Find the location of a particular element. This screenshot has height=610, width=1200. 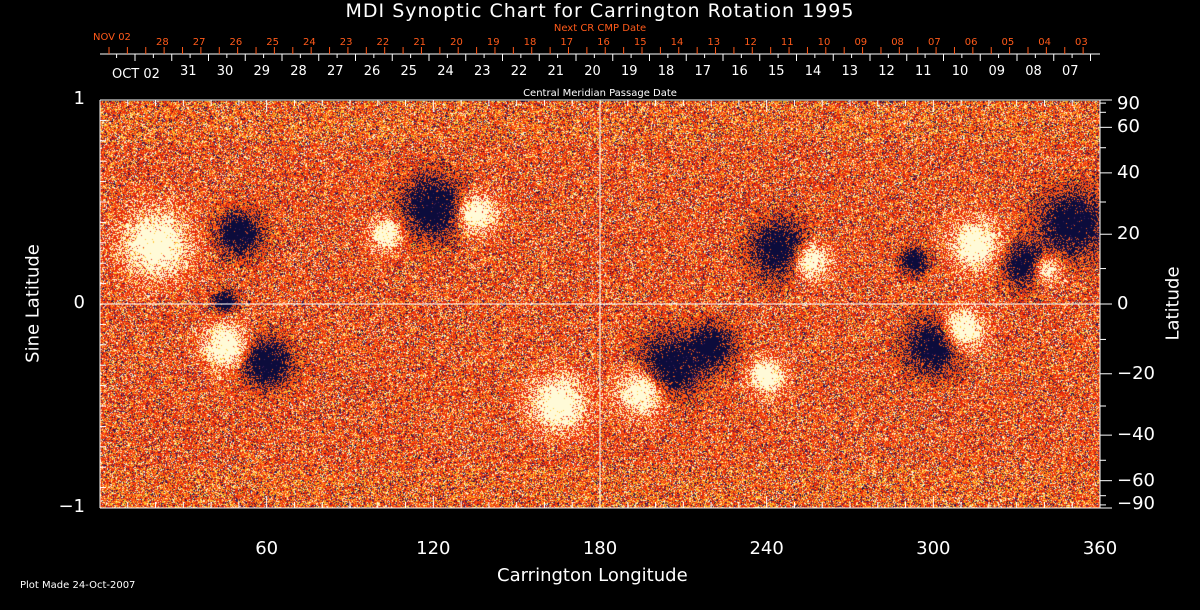

cmp-date-label: 11 is located at coordinates (923, 71).